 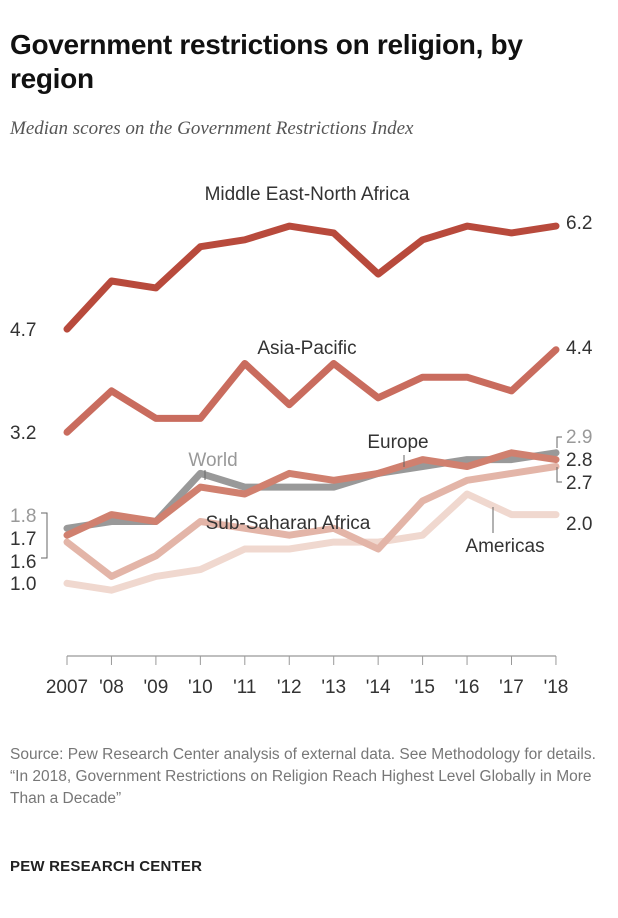 I want to click on start-label-asia-pacific: 3.2, so click(x=23, y=433).